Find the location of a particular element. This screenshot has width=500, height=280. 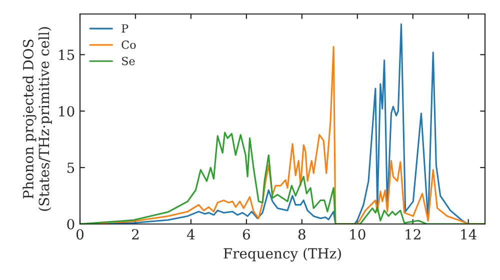

y-tick-label: 15 is located at coordinates (66, 55).